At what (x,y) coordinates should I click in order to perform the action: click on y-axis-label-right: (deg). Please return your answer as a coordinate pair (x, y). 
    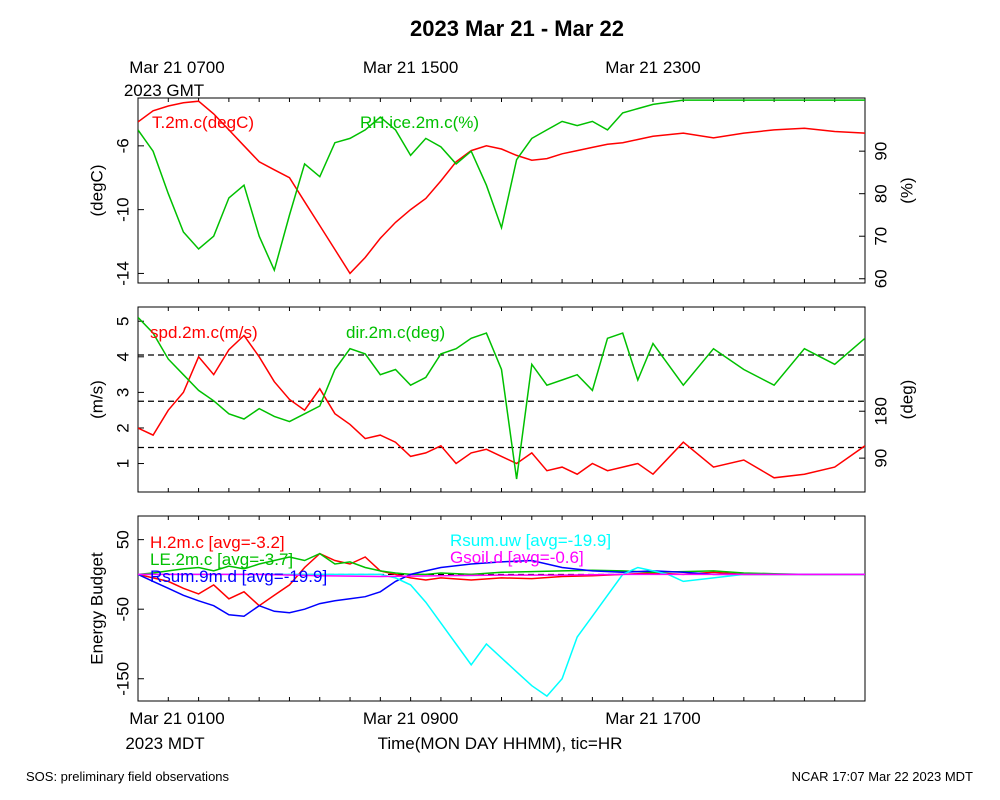
    Looking at the image, I should click on (906, 400).